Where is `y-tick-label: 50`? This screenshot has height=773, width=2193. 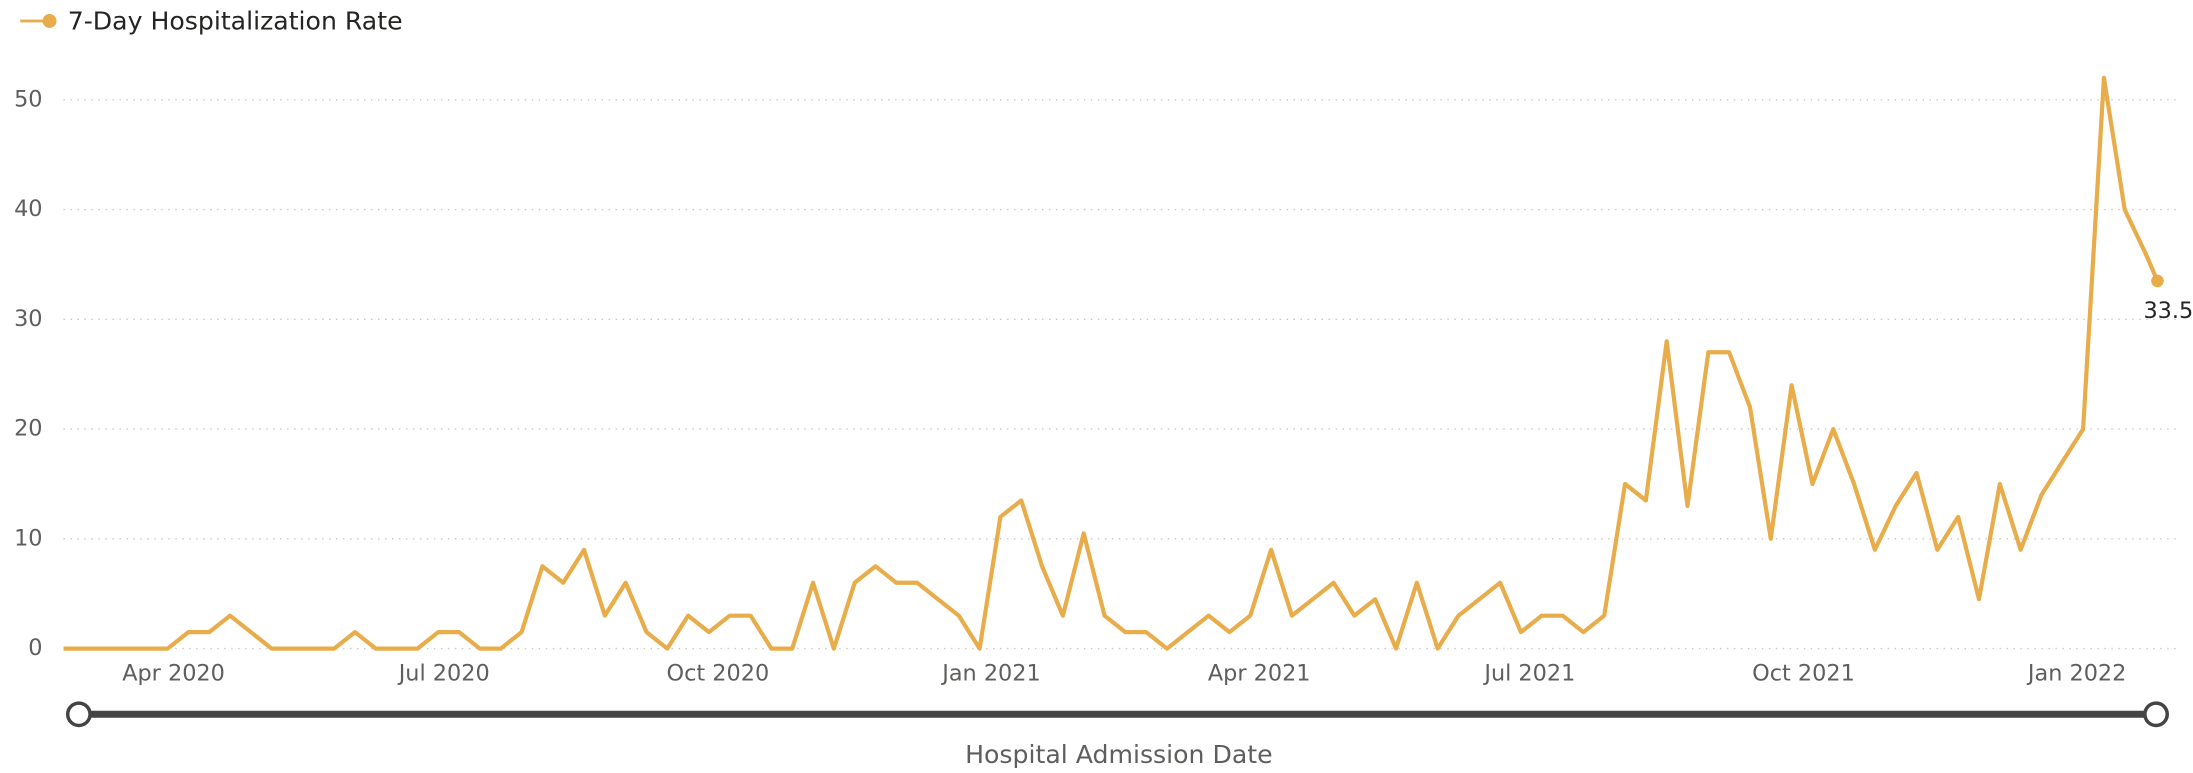
y-tick-label: 50 is located at coordinates (28, 99).